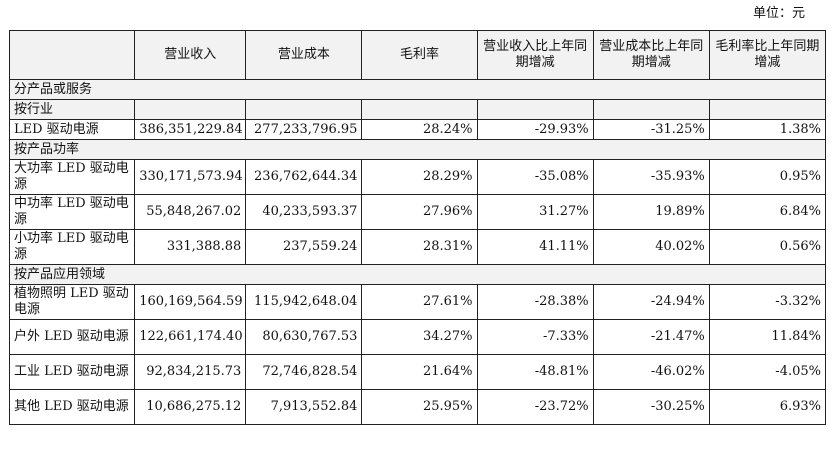 This screenshot has width=833, height=470. I want to click on cost-cell: 277,233,796.95, so click(304, 129).